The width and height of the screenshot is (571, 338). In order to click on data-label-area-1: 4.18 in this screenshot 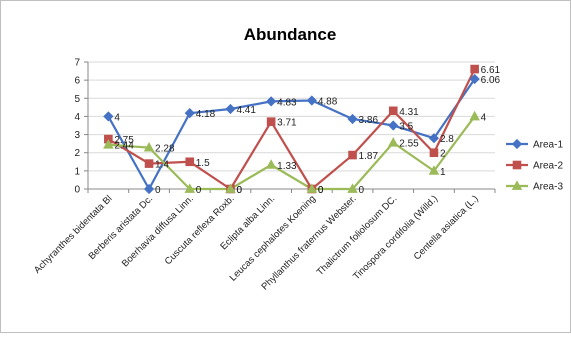, I will do `click(206, 114)`.